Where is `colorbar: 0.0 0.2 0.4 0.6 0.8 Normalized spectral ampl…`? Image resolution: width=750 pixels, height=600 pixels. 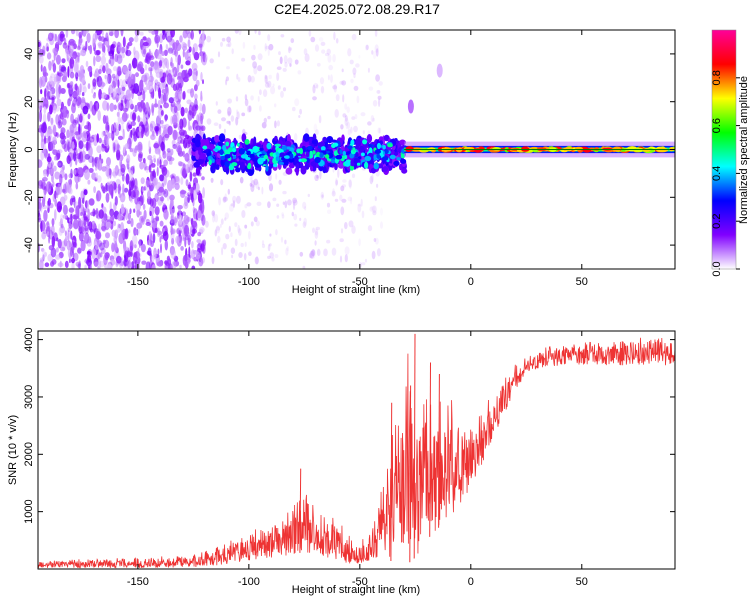
colorbar: 0.0 0.2 0.4 0.6 0.8 Normalized spectral ampl… is located at coordinates (730, 153).